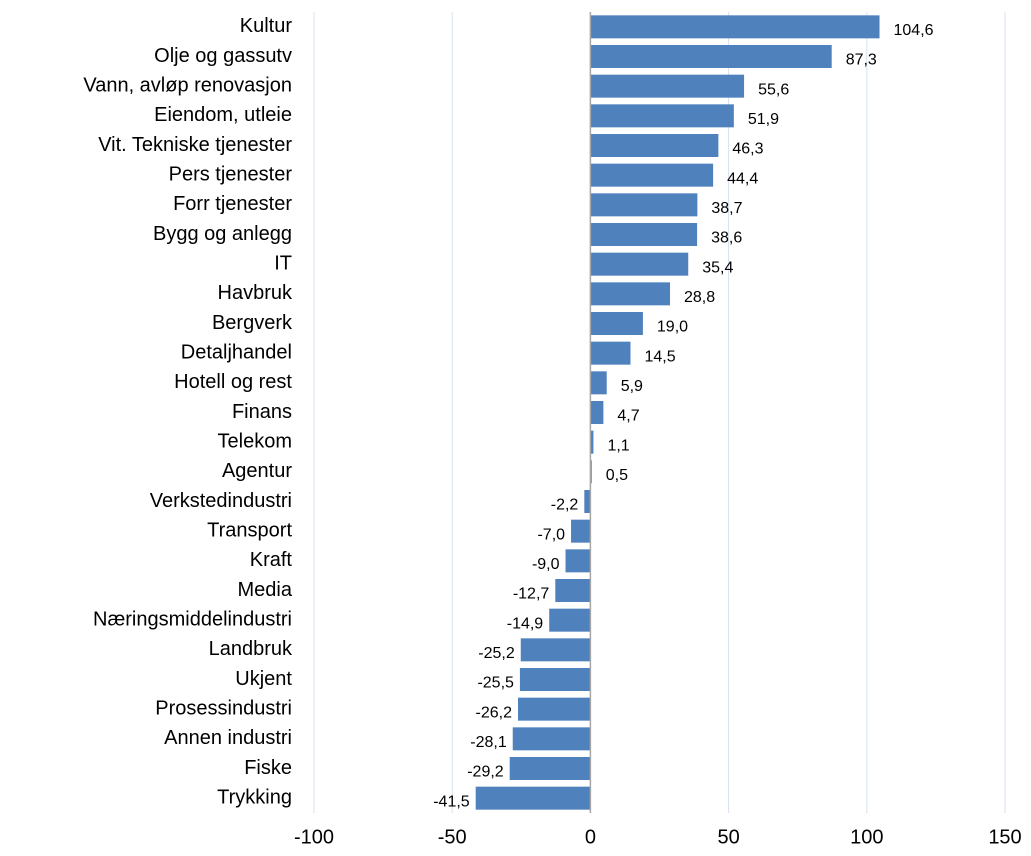 The height and width of the screenshot is (856, 1031). I want to click on category-label: Bergverk, so click(252, 323).